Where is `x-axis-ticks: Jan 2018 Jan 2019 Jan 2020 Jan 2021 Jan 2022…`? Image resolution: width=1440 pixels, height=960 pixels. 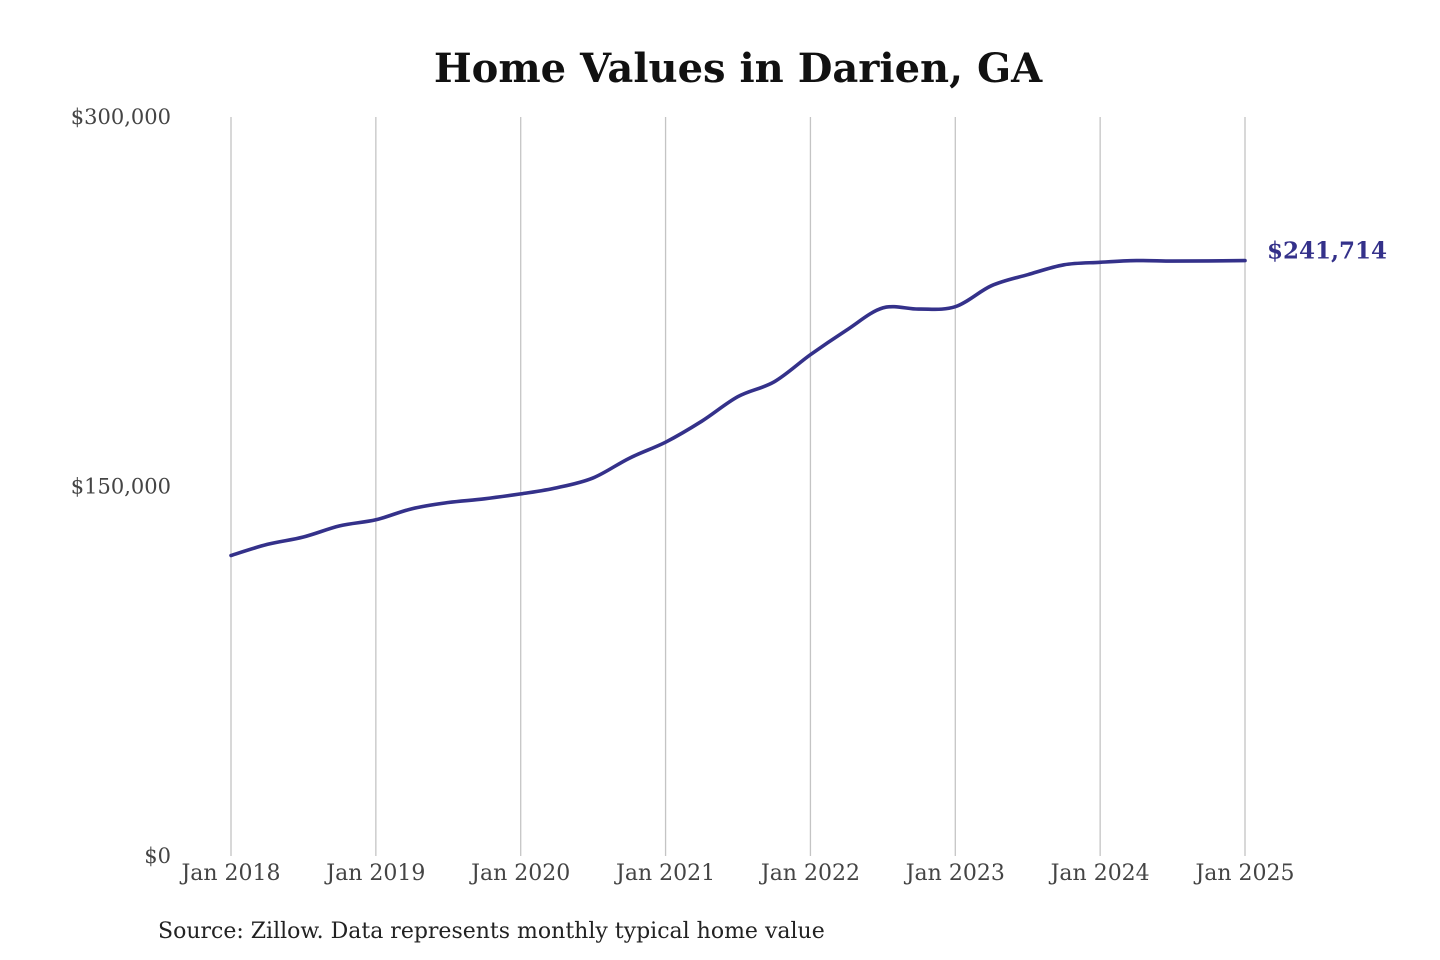 x-axis-ticks: Jan 2018 Jan 2019 Jan 2020 Jan 2021 Jan 2022… is located at coordinates (736, 873).